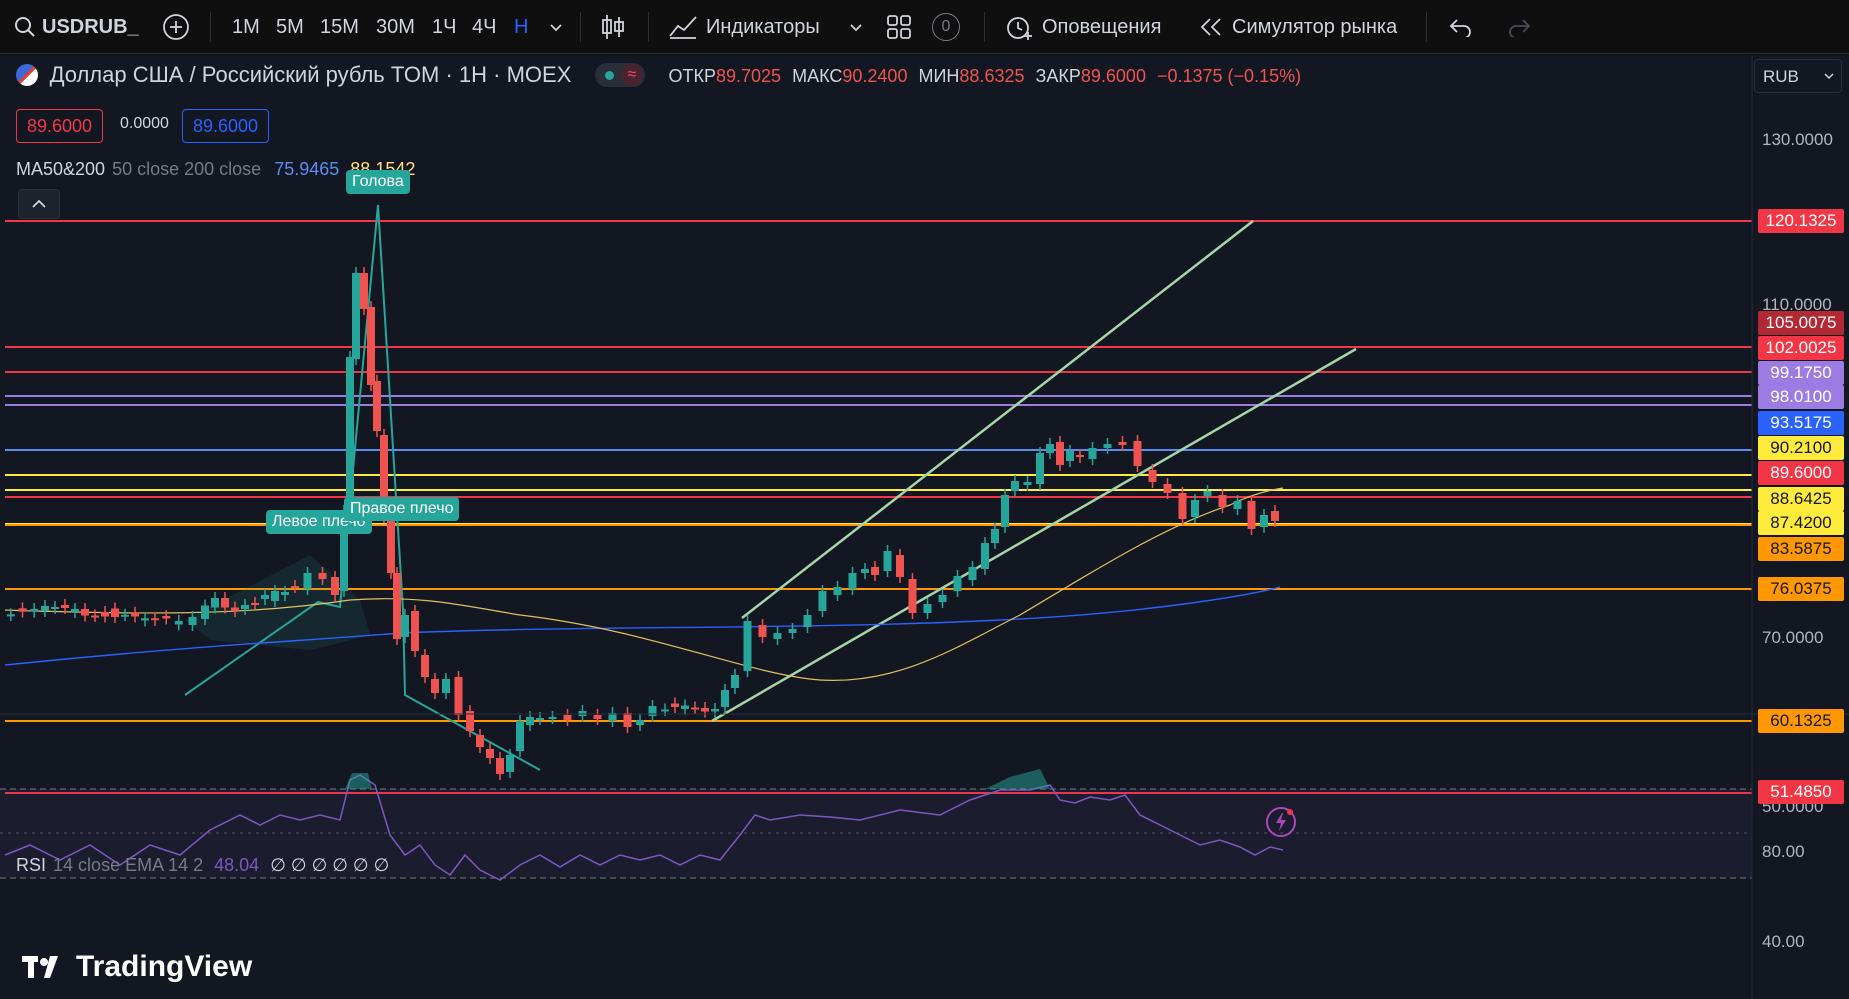 This screenshot has height=999, width=1849. What do you see at coordinates (290, 26) in the screenshot?
I see `interval-5m: 5М` at bounding box center [290, 26].